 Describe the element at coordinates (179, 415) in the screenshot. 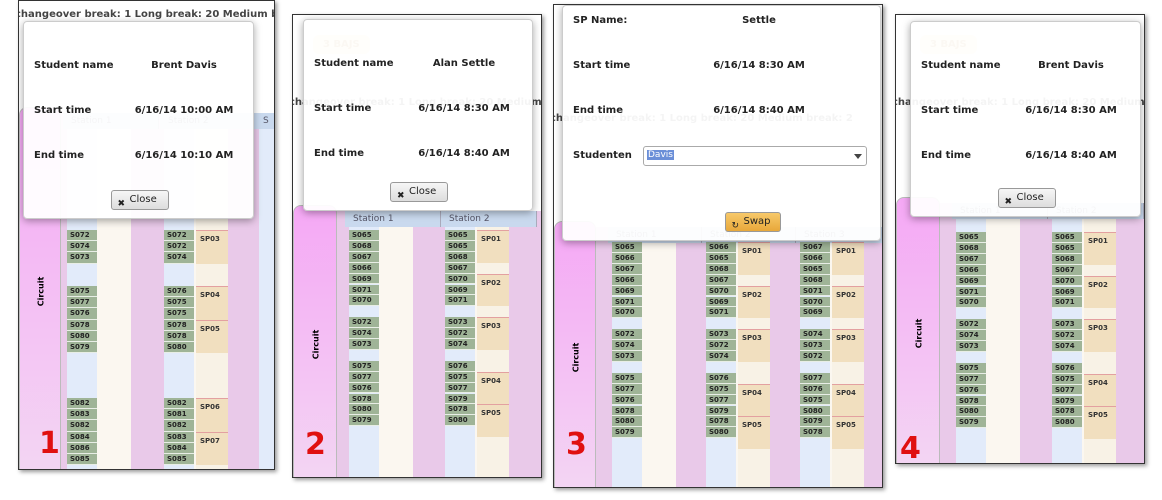

I see `student-cell: S081` at that location.